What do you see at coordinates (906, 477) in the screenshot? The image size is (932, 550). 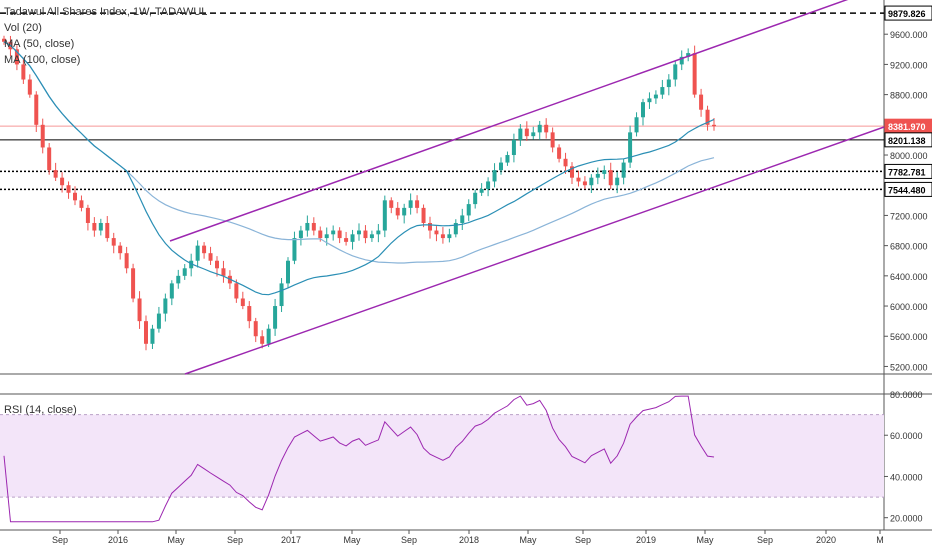 I see `rsi-tick-label: 40.0000` at bounding box center [906, 477].